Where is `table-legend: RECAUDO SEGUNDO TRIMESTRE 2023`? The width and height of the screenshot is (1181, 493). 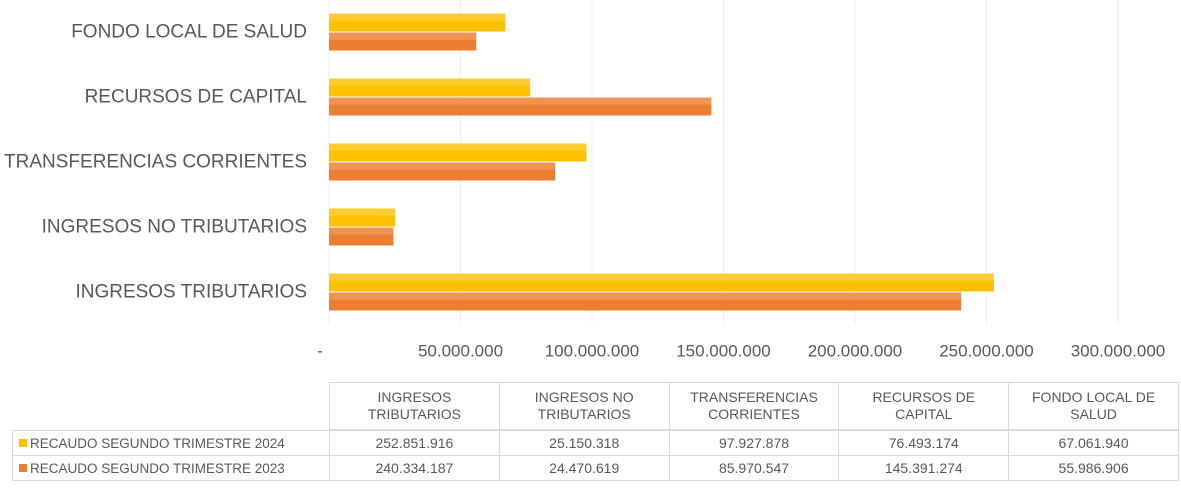 table-legend: RECAUDO SEGUNDO TRIMESTRE 2023 is located at coordinates (171, 468).